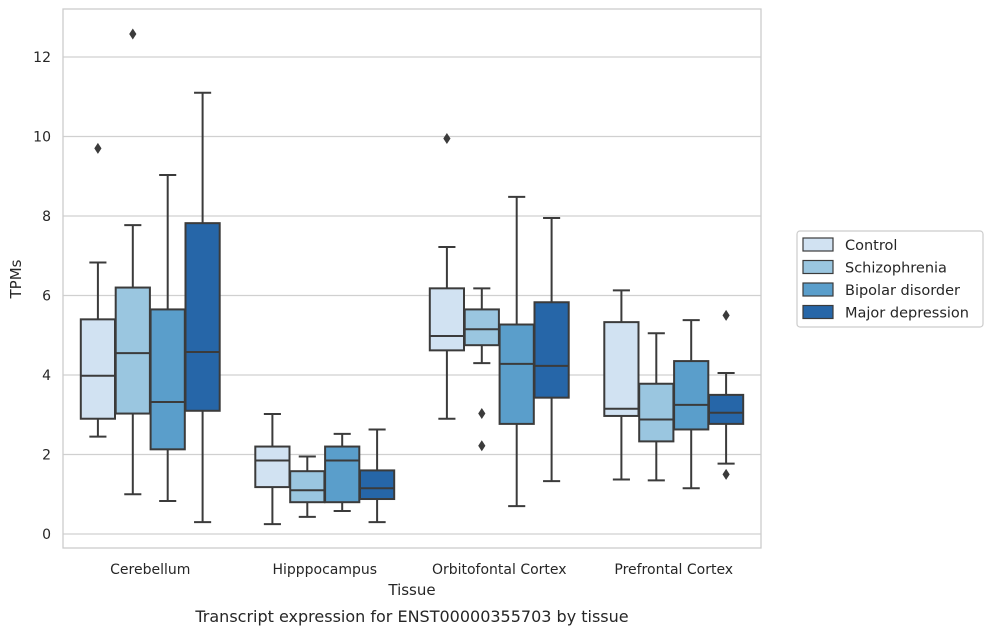 This screenshot has width=992, height=638. Describe the element at coordinates (46, 297) in the screenshot. I see `y-tick-label: 6` at that location.